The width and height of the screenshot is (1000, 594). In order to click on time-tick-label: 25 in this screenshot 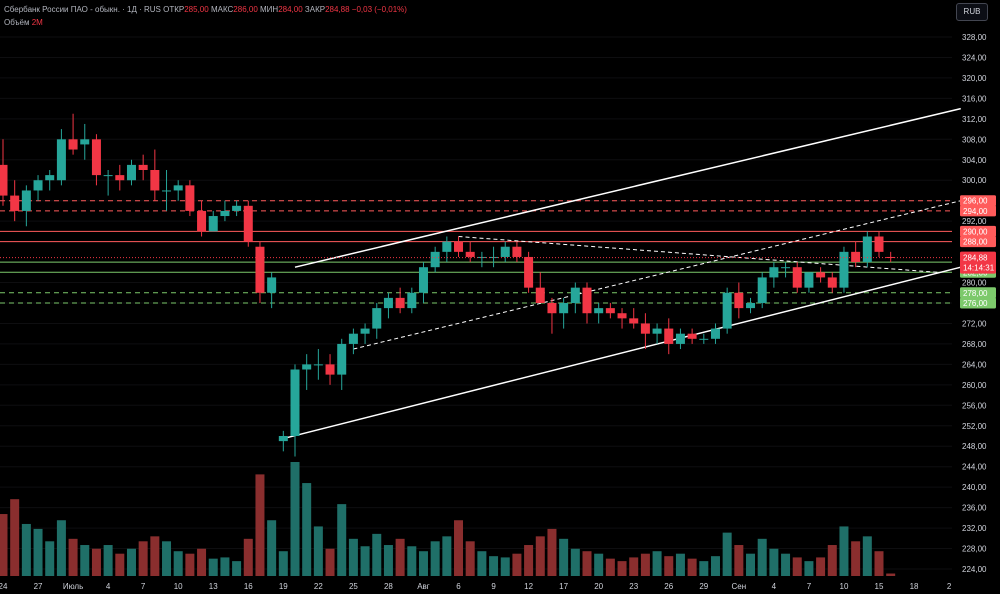, I will do `click(353, 586)`.